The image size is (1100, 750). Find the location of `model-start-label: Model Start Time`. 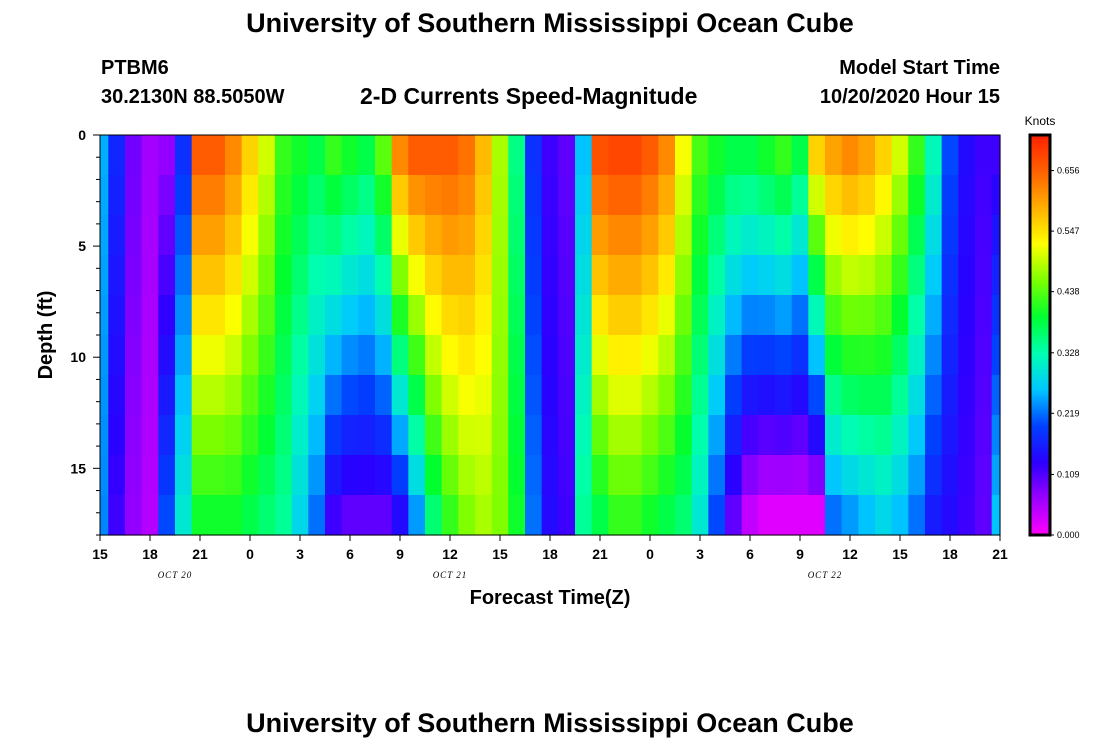

model-start-label: Model Start Time is located at coordinates (919, 68).